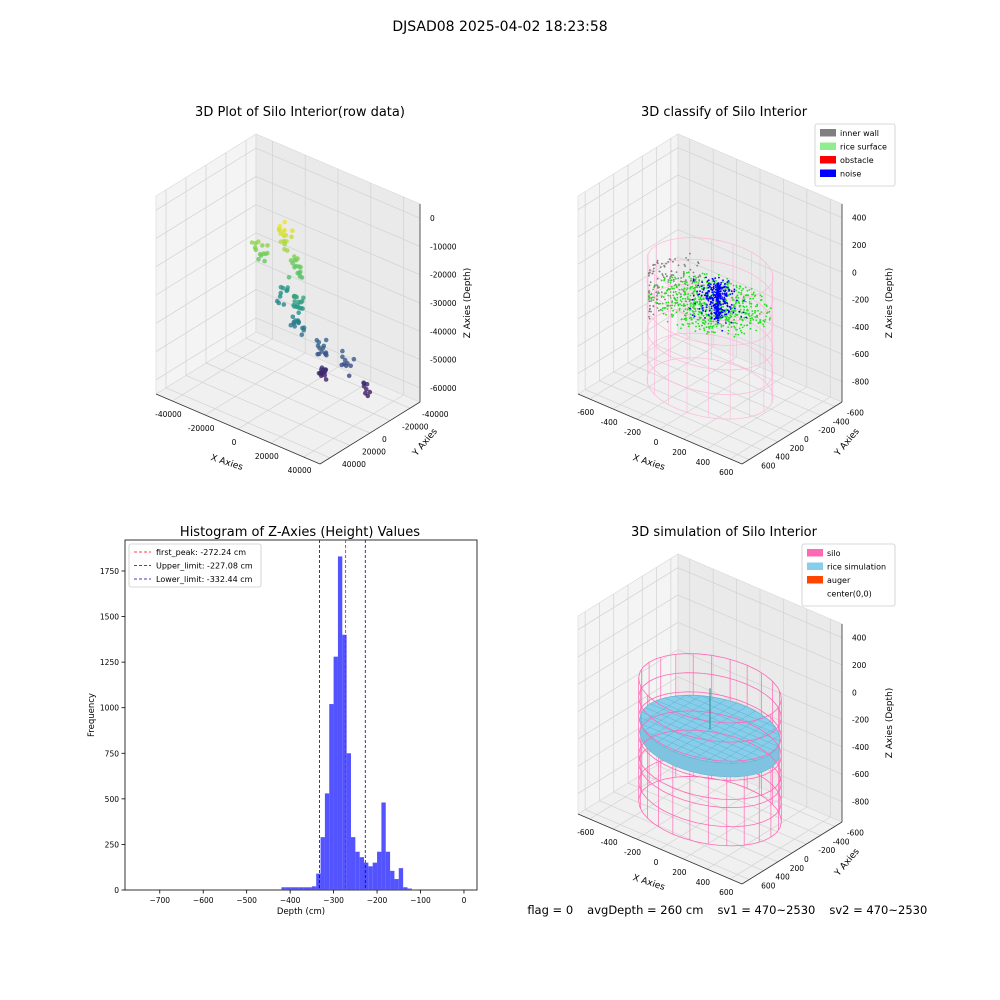 The image size is (1000, 1000). What do you see at coordinates (415, 427) in the screenshot?
I see `y-tick-label: -20000` at bounding box center [415, 427].